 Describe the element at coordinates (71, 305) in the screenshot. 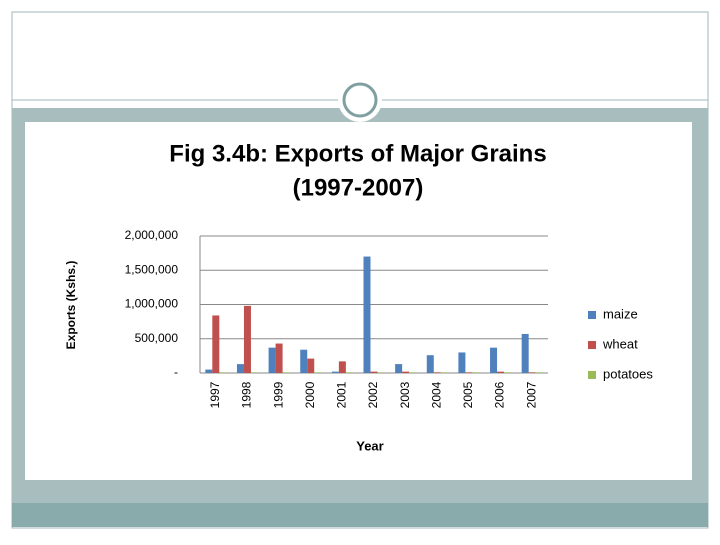

I see `y-axis-label: Exports (Kshs.)` at that location.